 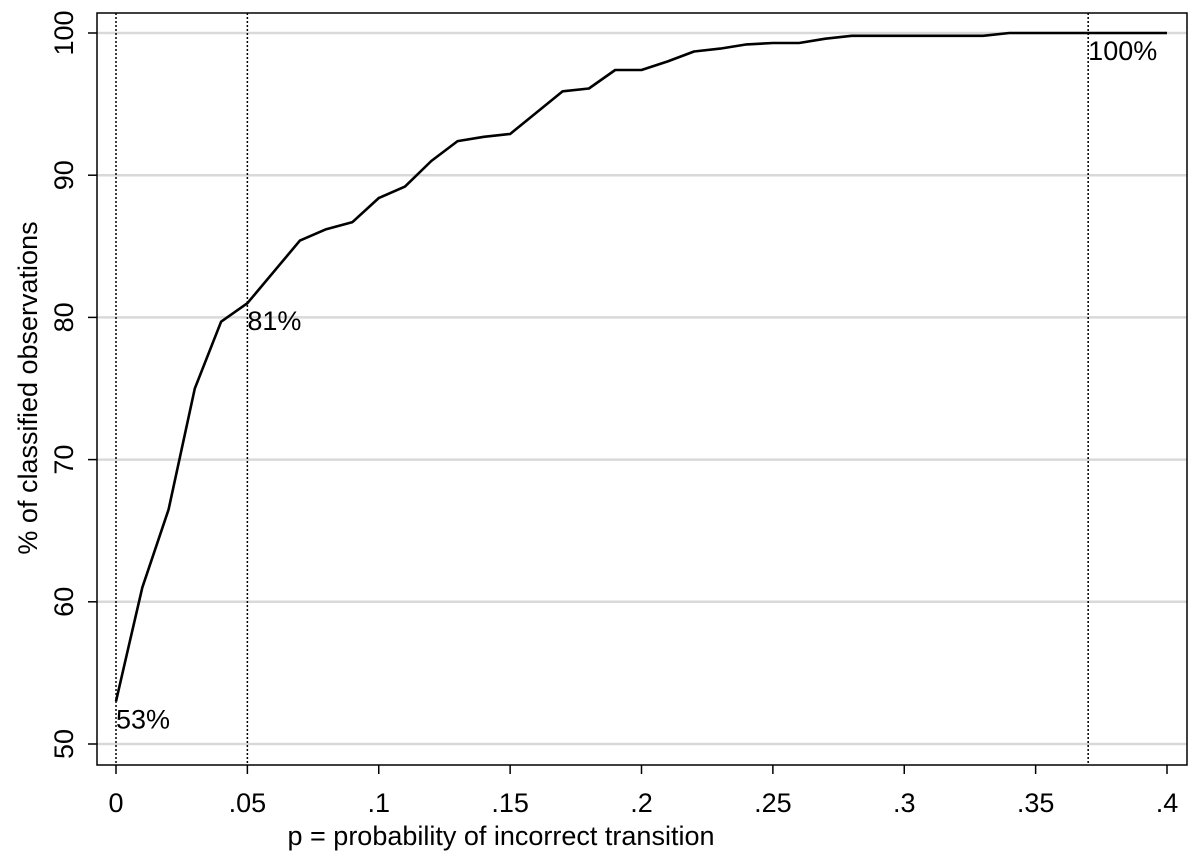 What do you see at coordinates (143, 719) in the screenshot?
I see `reference-line-label: 53%` at bounding box center [143, 719].